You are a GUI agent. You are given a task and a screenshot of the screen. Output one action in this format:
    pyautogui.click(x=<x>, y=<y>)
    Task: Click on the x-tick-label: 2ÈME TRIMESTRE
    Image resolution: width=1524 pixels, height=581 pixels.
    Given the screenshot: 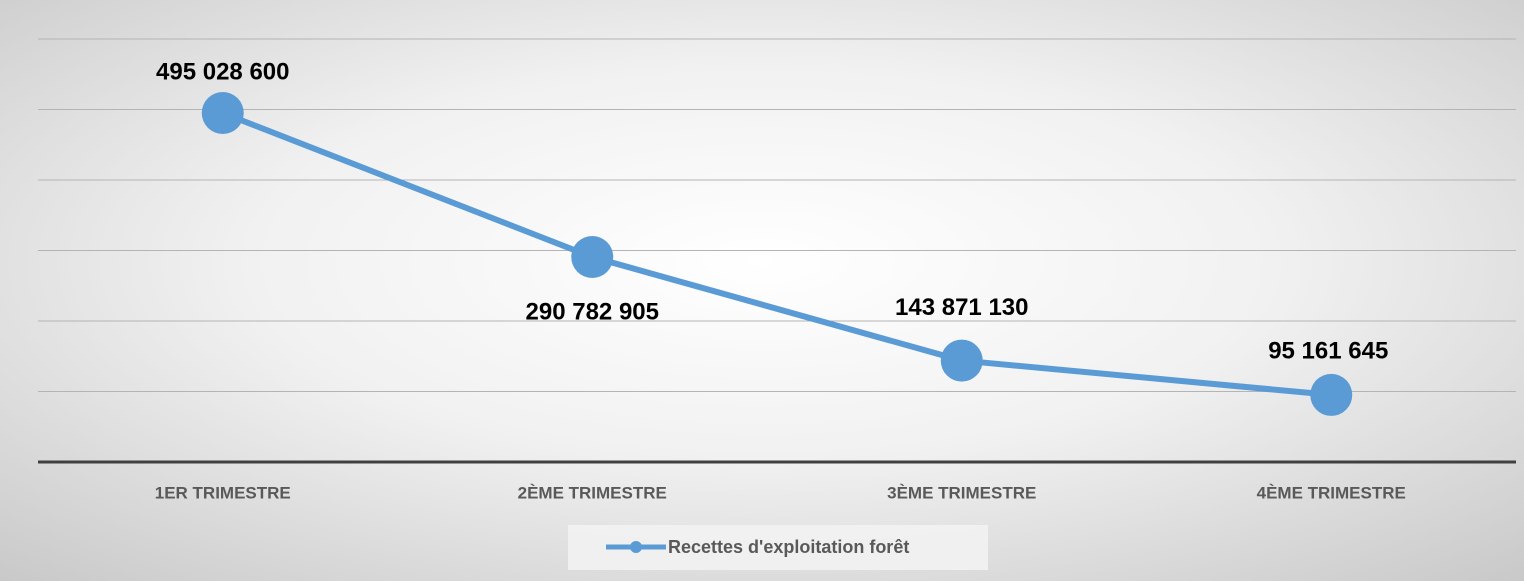 What is the action you would take?
    pyautogui.click(x=592, y=492)
    